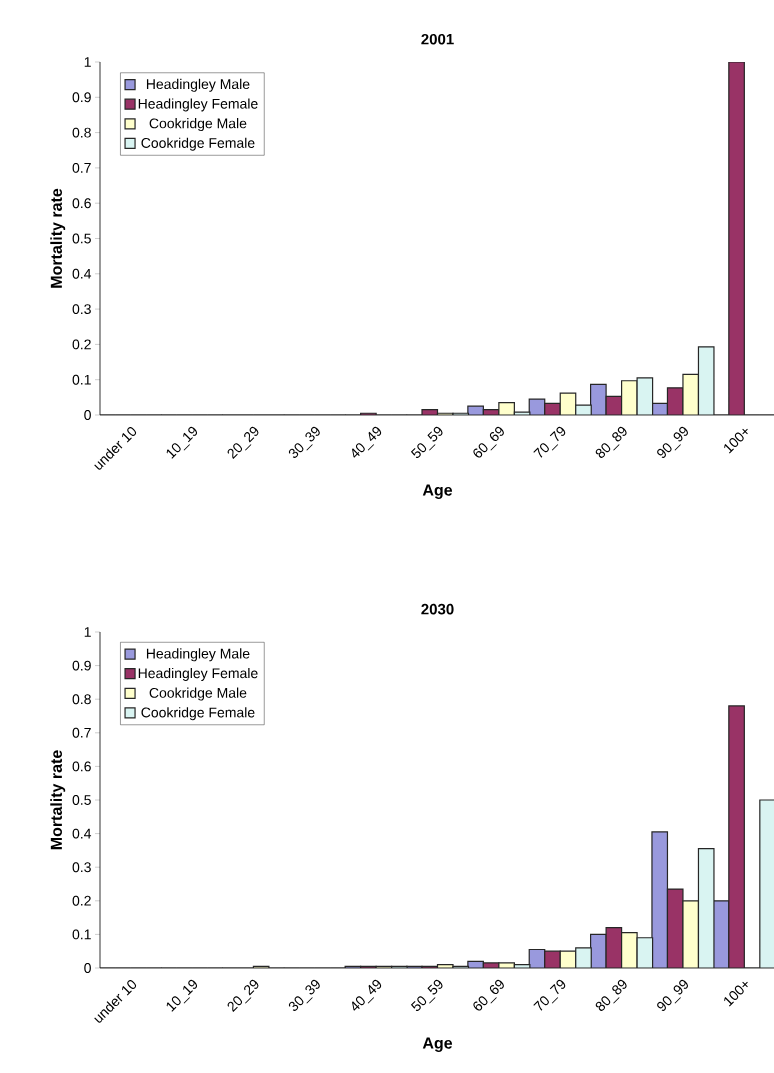 The image size is (774, 1073). I want to click on chart-title: 2001, so click(437, 39).